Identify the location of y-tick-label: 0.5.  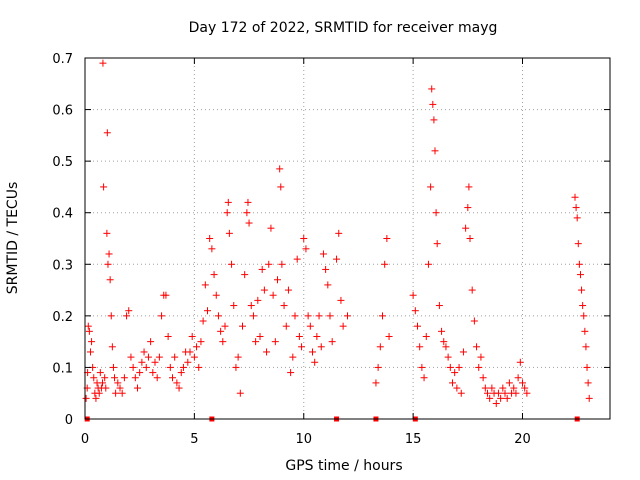
(62, 162).